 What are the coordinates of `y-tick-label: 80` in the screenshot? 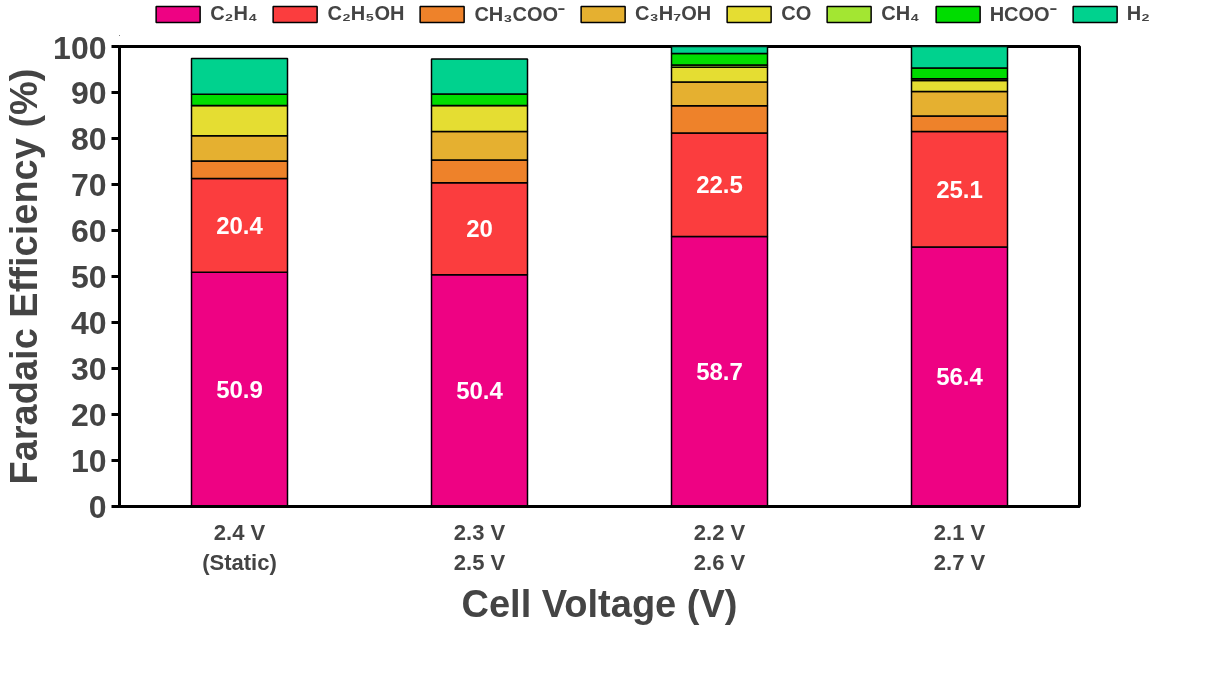 It's located at (88, 138).